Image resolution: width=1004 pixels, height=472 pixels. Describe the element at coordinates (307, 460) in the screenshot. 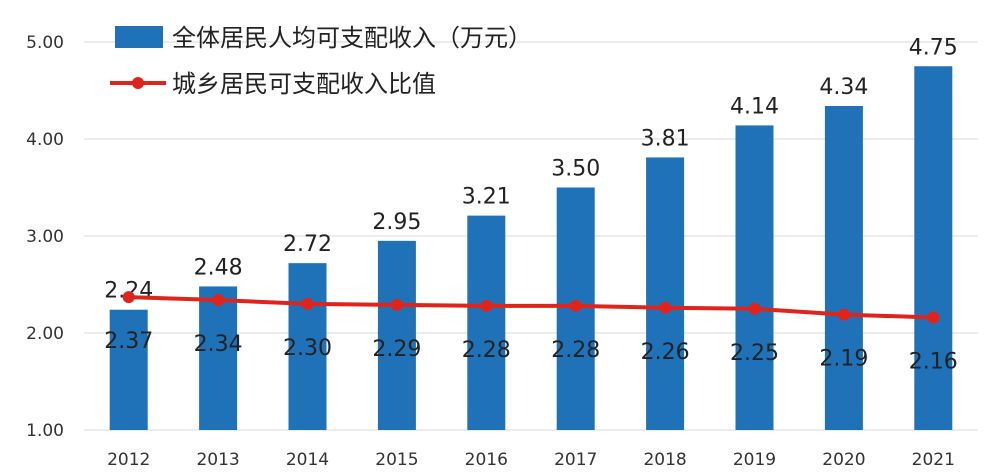

I see `x-tick-label: 2014` at that location.